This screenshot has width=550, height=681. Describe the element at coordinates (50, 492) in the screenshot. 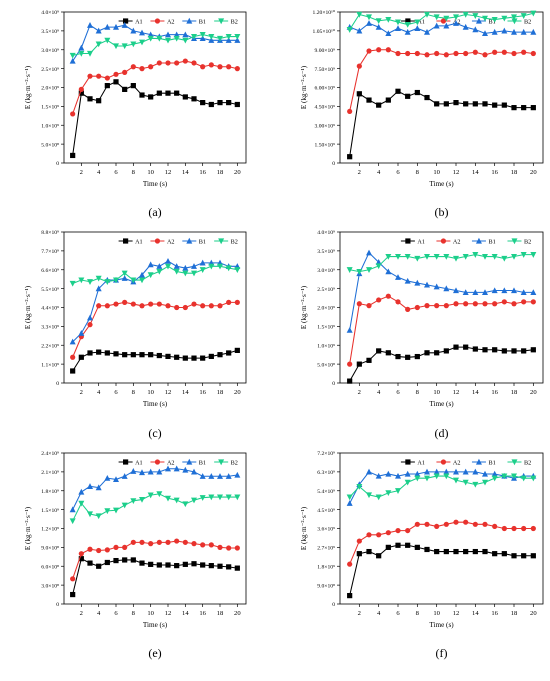

I see `y-tick-label: 1.8×10⁹` at that location.